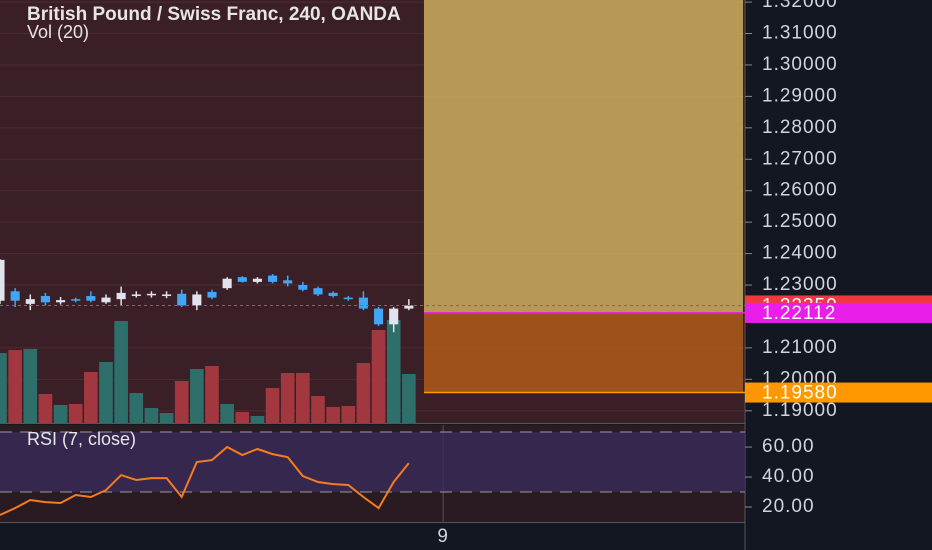 This screenshot has height=550, width=932. What do you see at coordinates (800, 33) in the screenshot?
I see `y-tick-label: 1.31000` at bounding box center [800, 33].